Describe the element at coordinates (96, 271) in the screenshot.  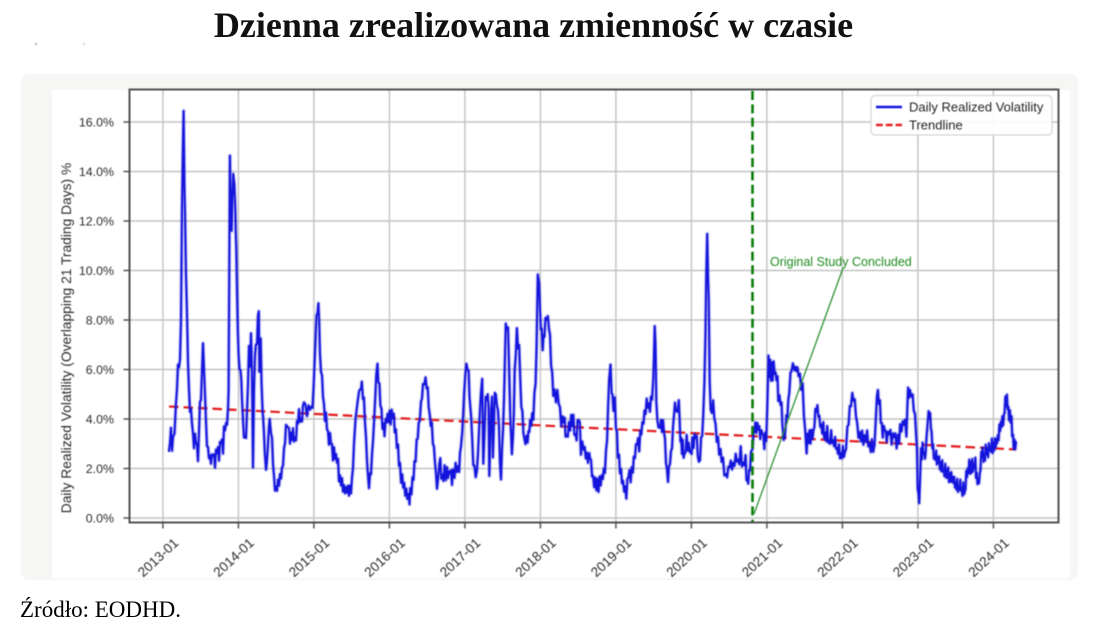
I see `svg-text: 10.0%` at that location.